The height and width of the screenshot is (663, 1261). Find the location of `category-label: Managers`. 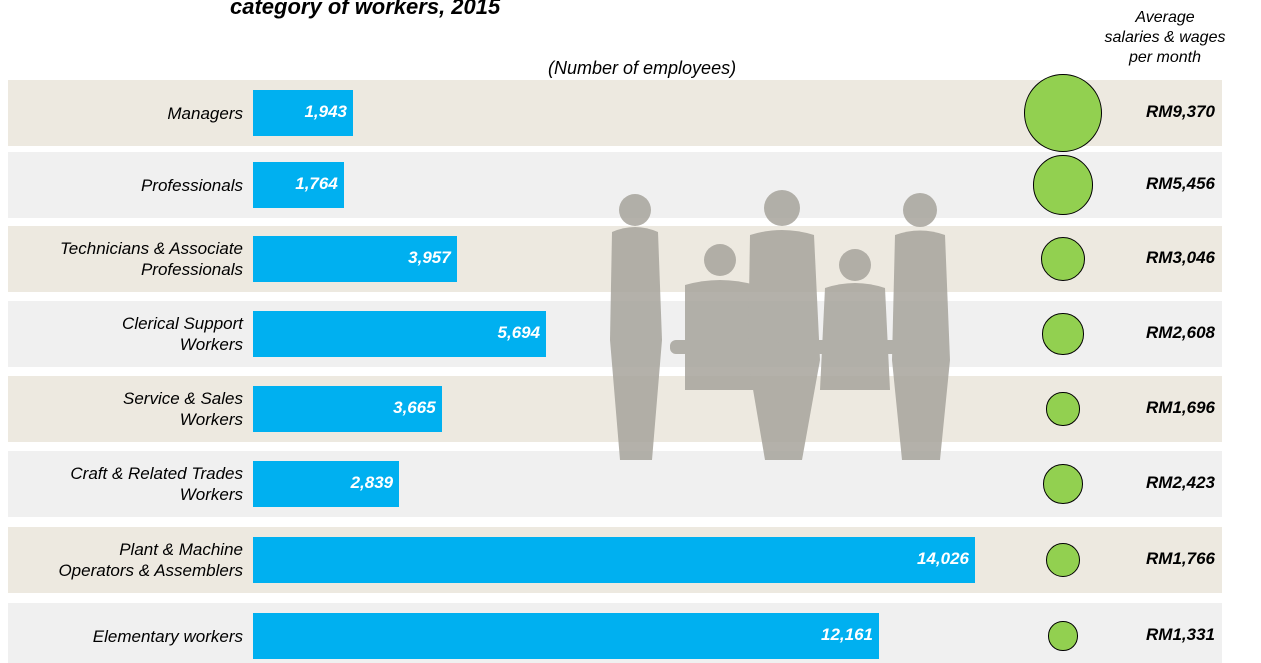

category-label: Managers is located at coordinates (205, 113).